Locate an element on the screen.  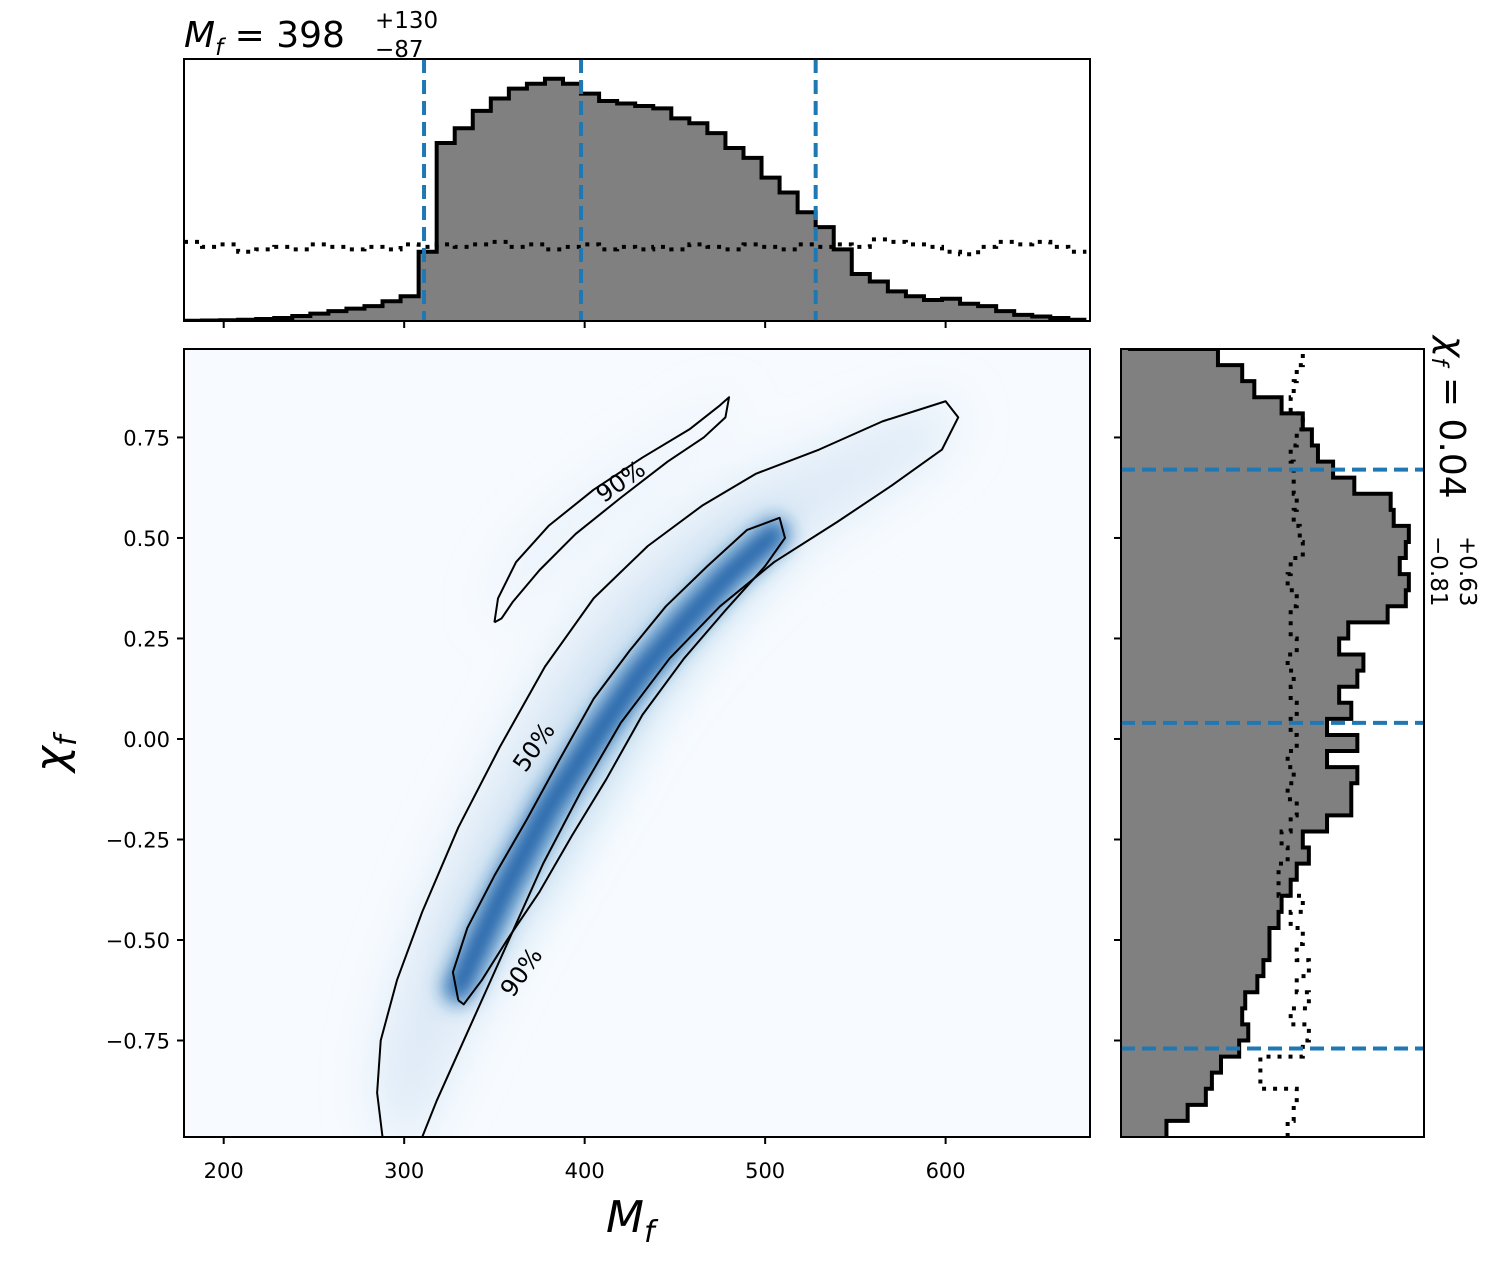
y-axis-symbol: χ is located at coordinates (51, 759).